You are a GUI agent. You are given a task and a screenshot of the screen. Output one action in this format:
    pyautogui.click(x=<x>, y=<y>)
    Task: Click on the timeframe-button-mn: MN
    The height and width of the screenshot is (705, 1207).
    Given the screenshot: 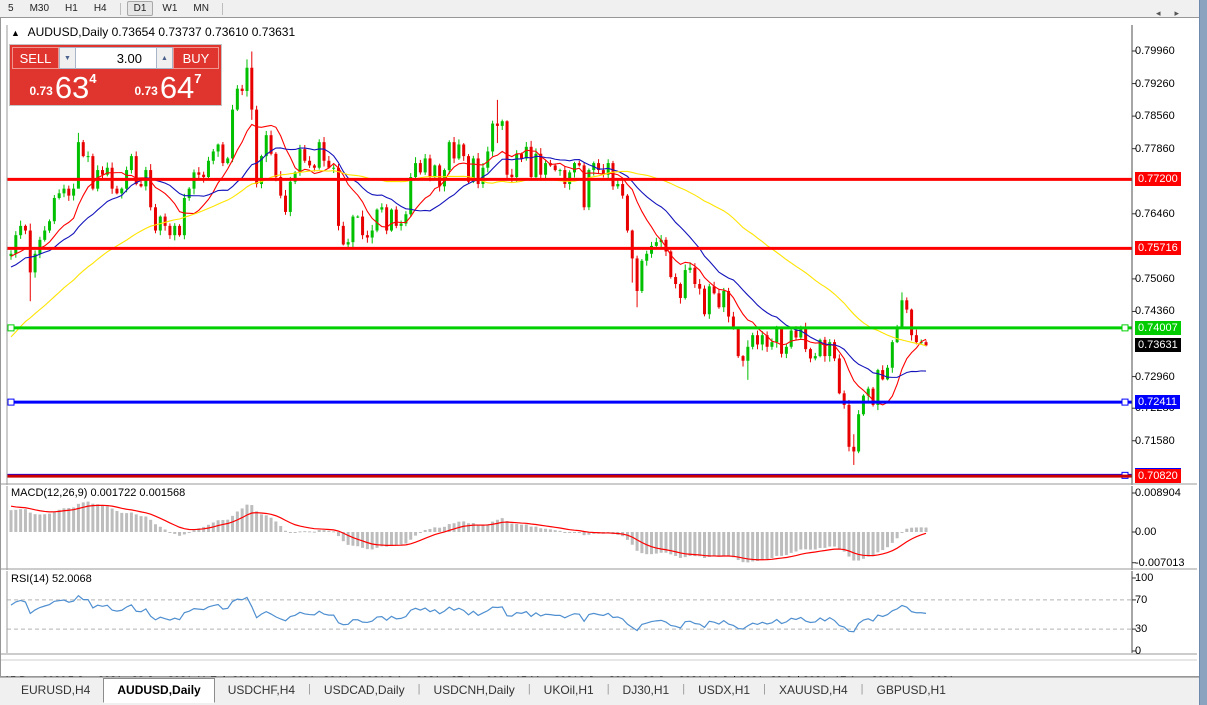 What is the action you would take?
    pyautogui.click(x=201, y=8)
    